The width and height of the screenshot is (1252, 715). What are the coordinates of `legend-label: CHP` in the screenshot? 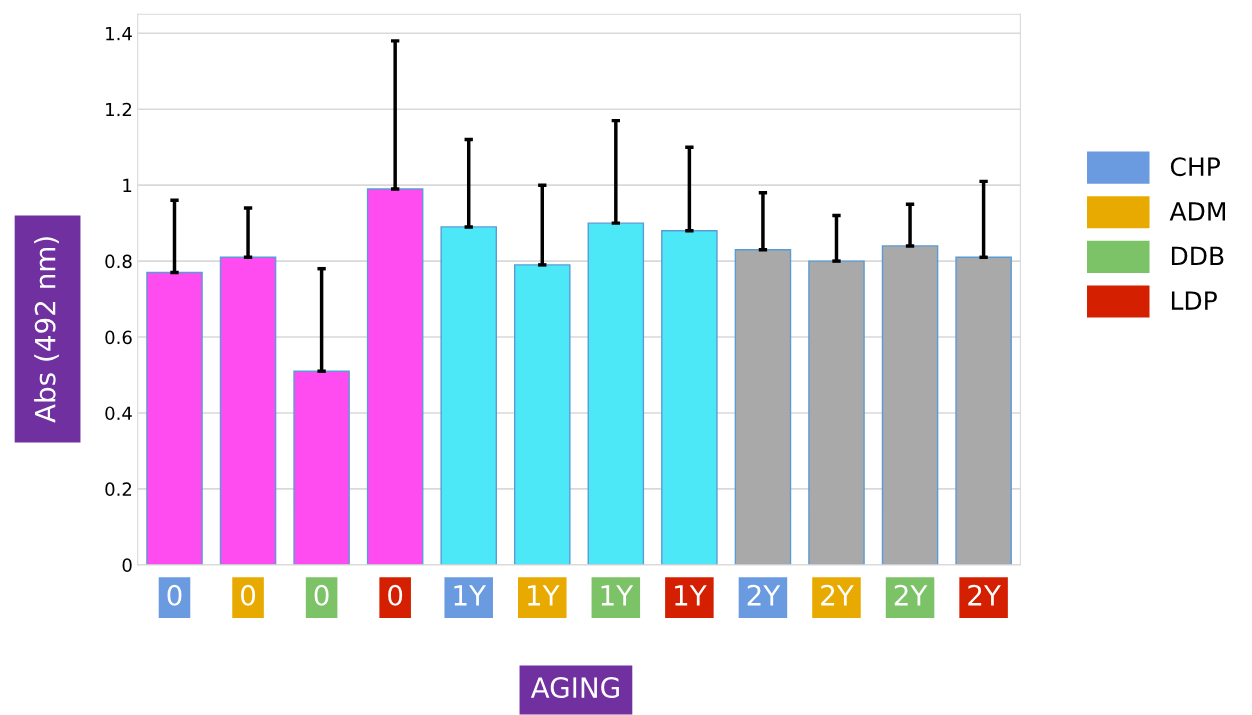 It's located at (1195, 167).